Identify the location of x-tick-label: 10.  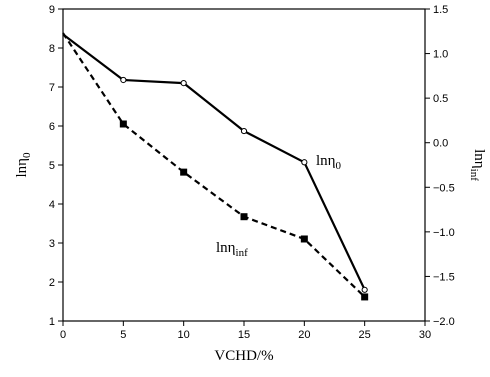
(184, 335).